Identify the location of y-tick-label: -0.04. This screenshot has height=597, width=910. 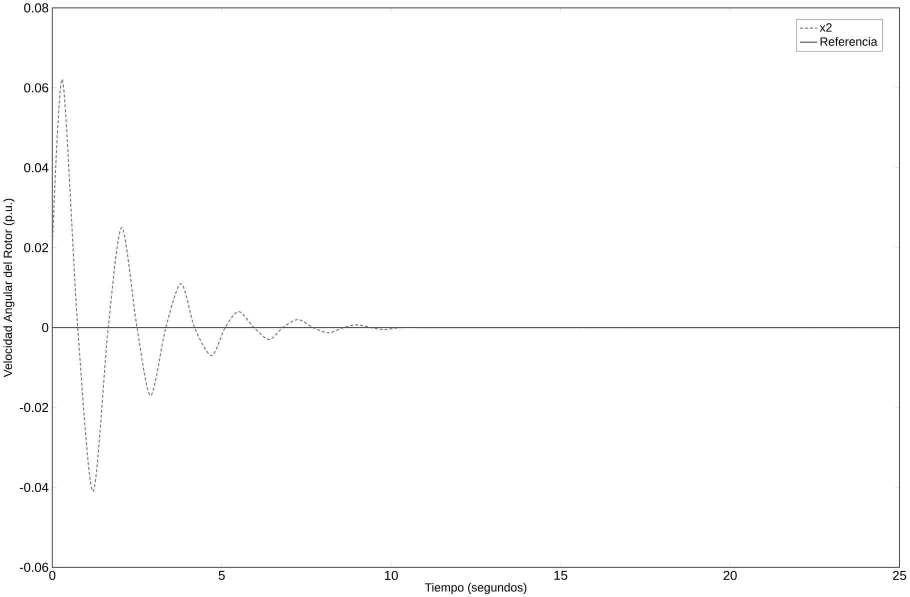
(34, 487).